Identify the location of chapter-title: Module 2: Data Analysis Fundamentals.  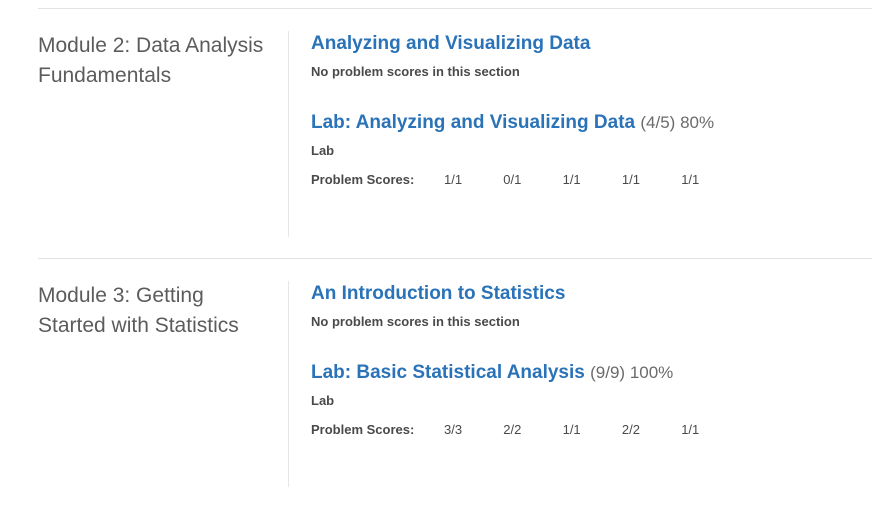
(151, 60).